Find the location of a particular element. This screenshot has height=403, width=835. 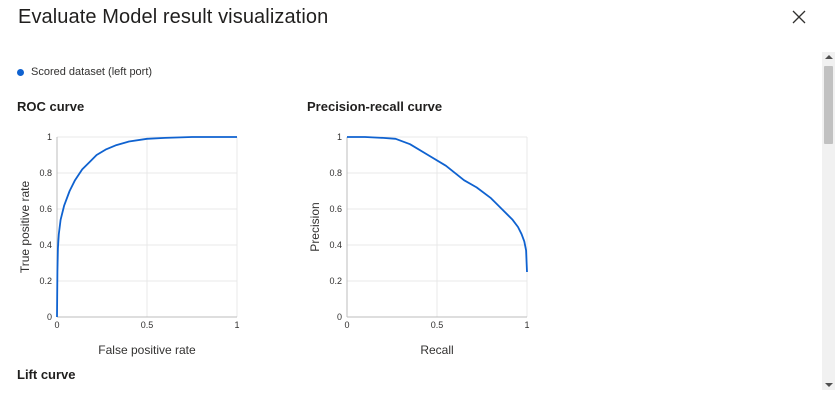

roc-y-axis-label: True positive rate is located at coordinates (25, 227).